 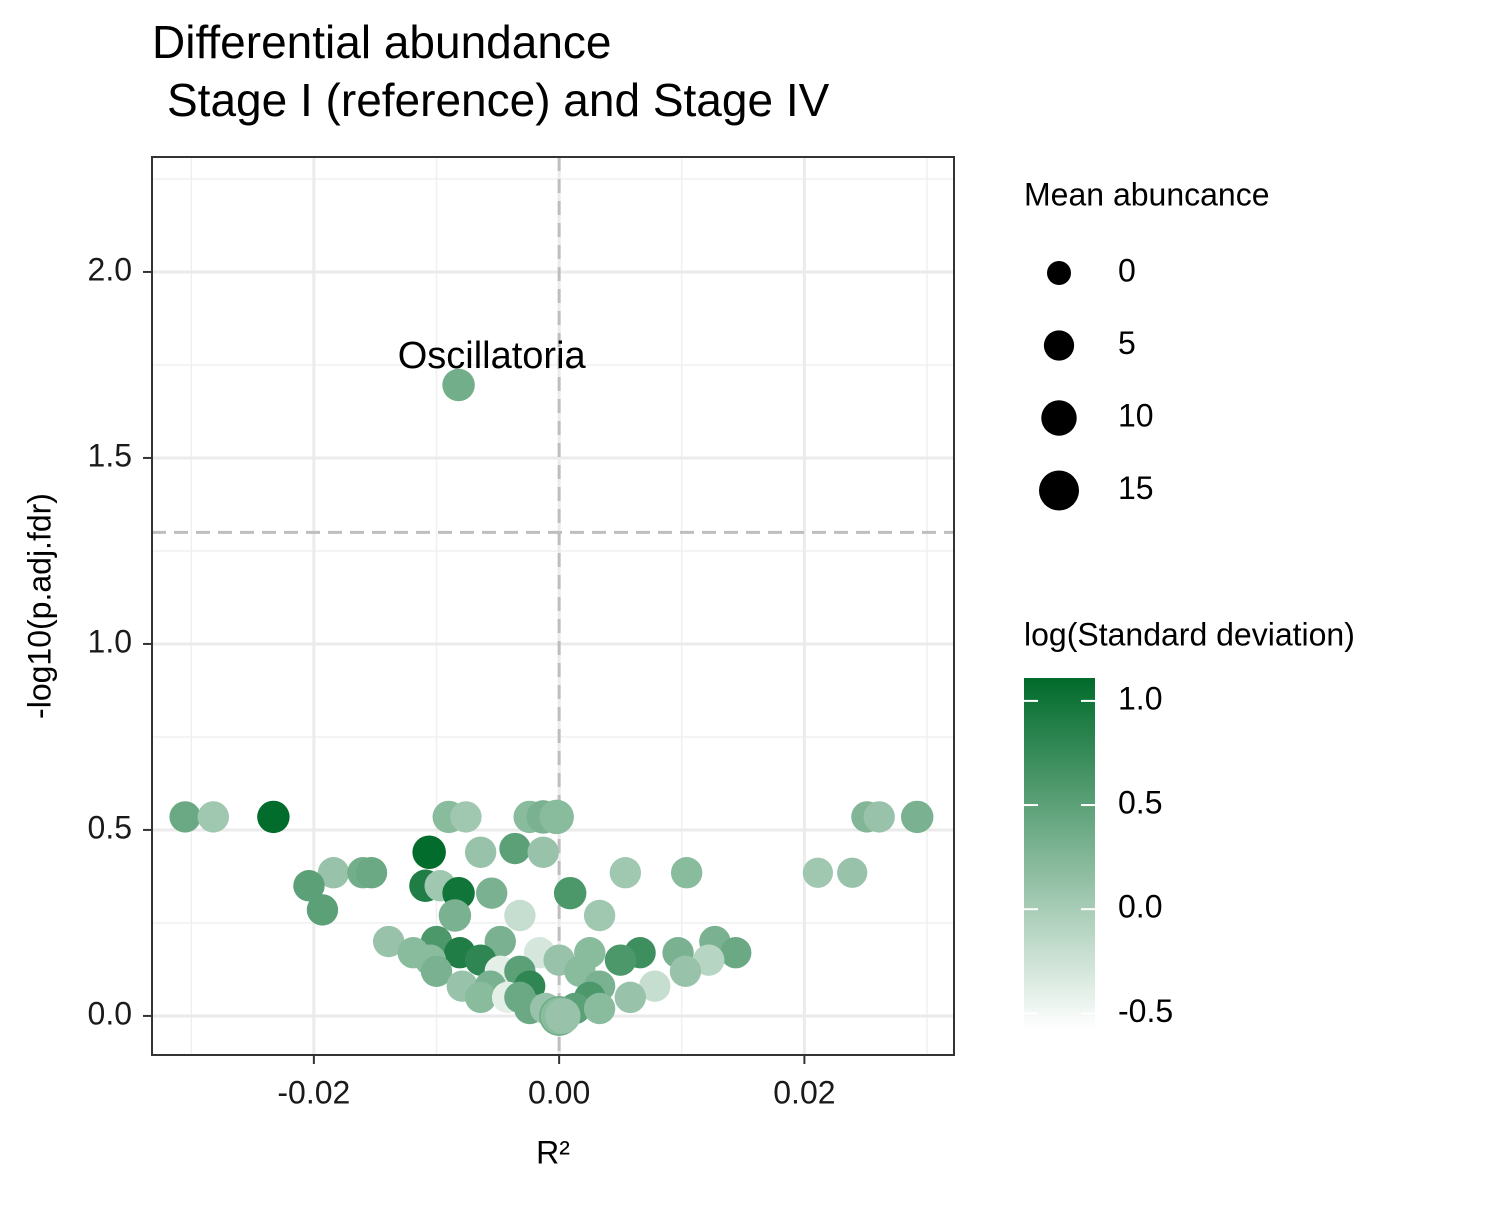 What do you see at coordinates (110, 1013) in the screenshot?
I see `y-tick-label: 0.0` at bounding box center [110, 1013].